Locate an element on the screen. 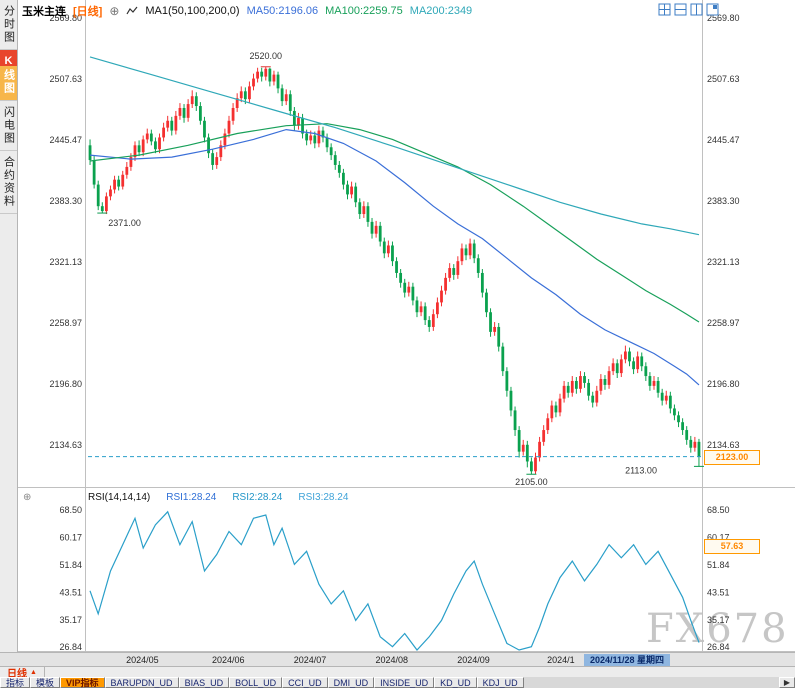 Image resolution: width=795 pixels, height=688 pixels. sidebar-item-time-chart: 分时图 is located at coordinates (8, 25).